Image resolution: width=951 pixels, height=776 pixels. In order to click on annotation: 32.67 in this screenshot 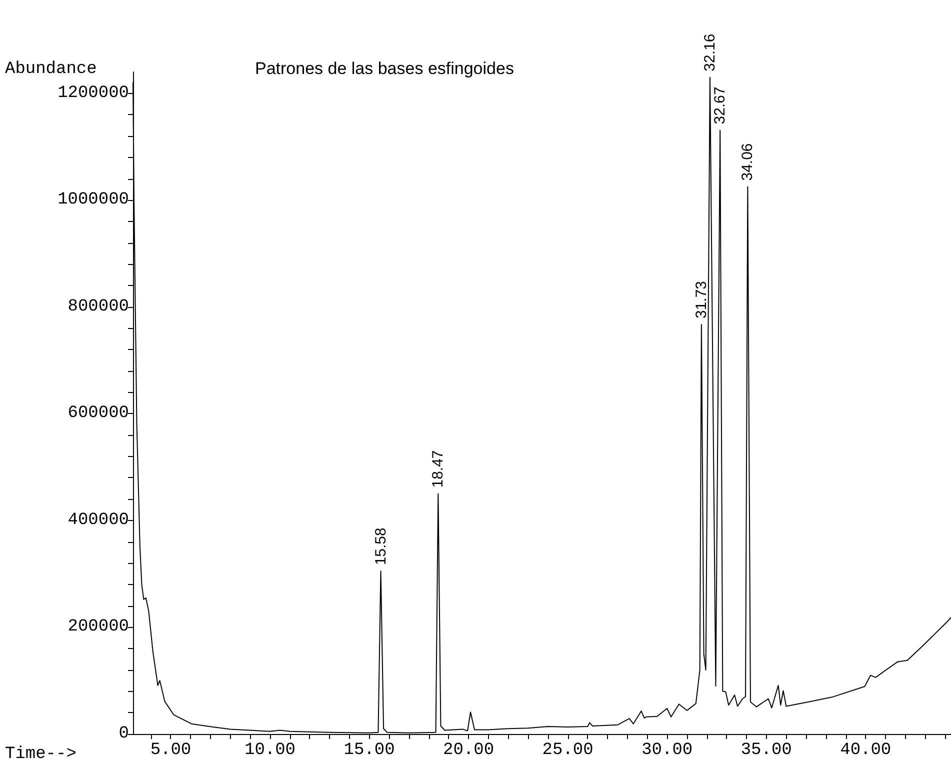, I will do `click(720, 105)`.